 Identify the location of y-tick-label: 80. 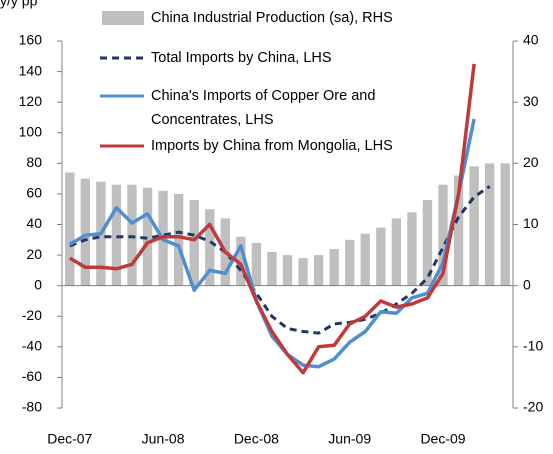
(34, 162).